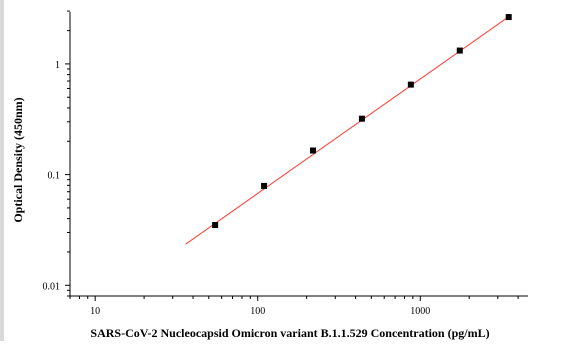 This screenshot has width=566, height=346. I want to click on window-left-border, so click(2, 170).